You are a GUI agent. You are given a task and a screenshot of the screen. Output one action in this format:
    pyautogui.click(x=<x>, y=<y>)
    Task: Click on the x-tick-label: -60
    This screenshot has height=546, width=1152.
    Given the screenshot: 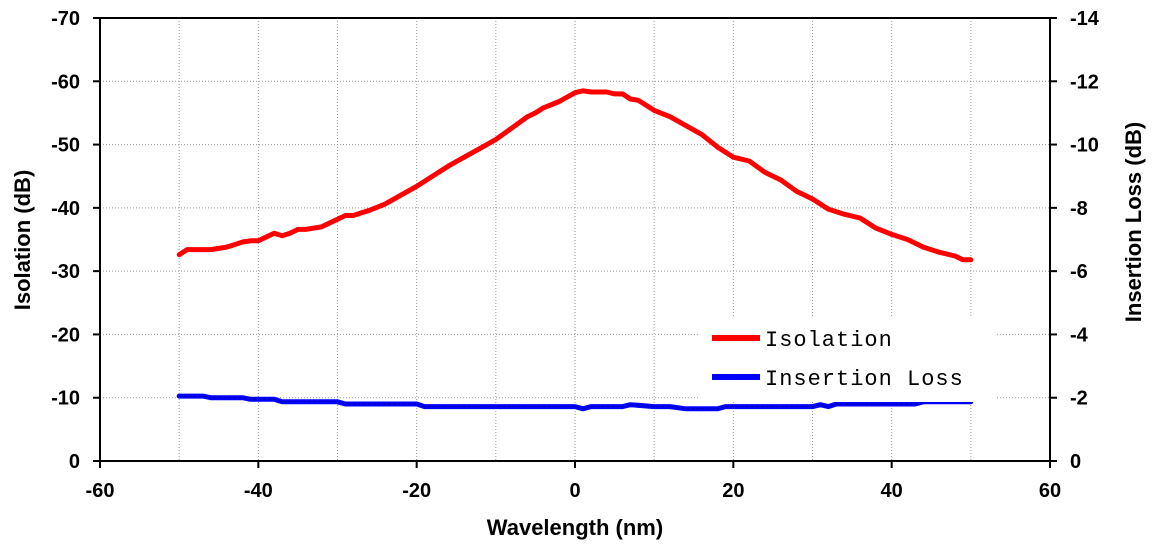 What is the action you would take?
    pyautogui.click(x=100, y=491)
    